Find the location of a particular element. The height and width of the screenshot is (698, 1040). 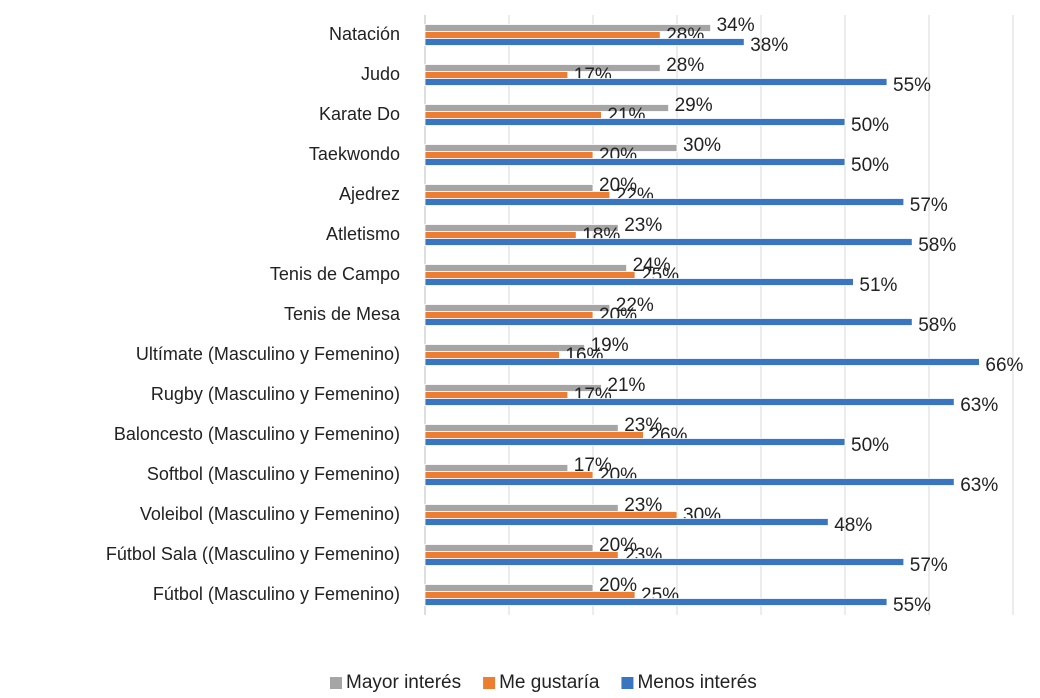

y-tick-label: Taekwondo is located at coordinates (354, 154).